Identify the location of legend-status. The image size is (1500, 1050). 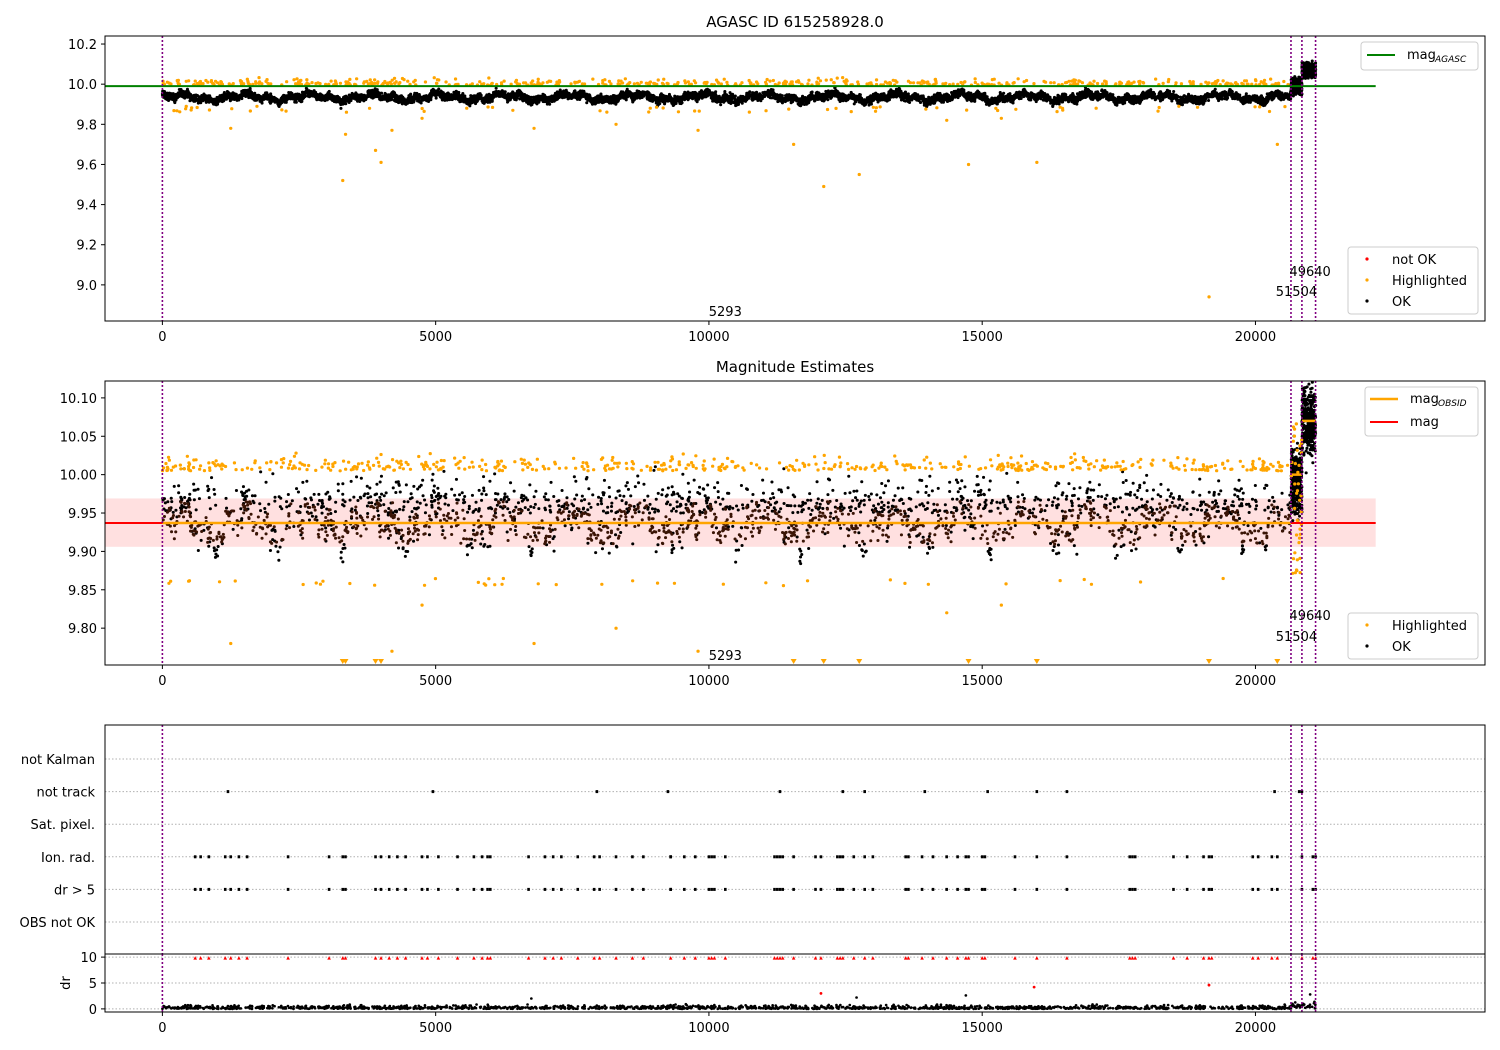
(1413, 280).